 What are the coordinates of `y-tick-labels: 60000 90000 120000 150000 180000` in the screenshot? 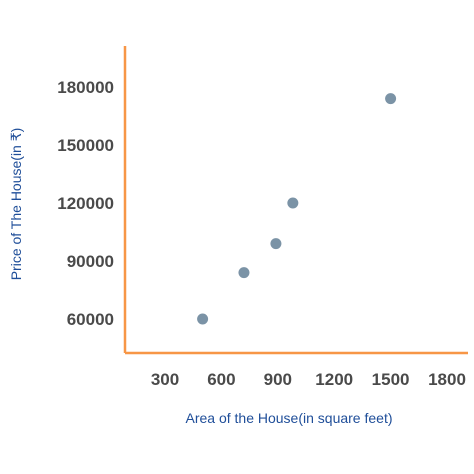 It's located at (85, 203).